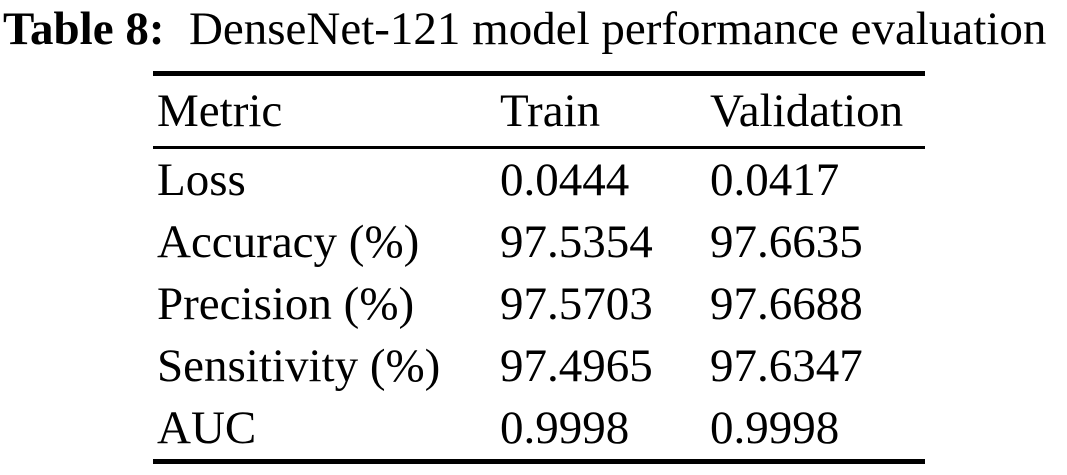 The height and width of the screenshot is (475, 1067). I want to click on table-row: Precision (%) 97.5703 97.6688, so click(539, 304).